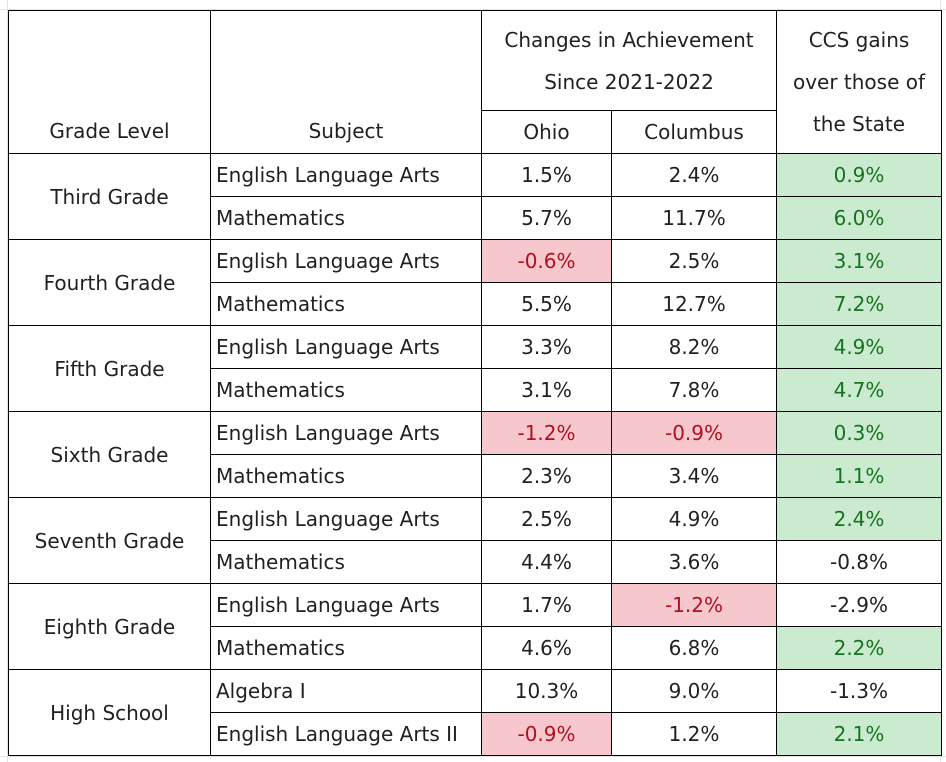 The height and width of the screenshot is (762, 946). I want to click on table-row: Mathematics 5.5% 12.7% 7.2%, so click(475, 304).